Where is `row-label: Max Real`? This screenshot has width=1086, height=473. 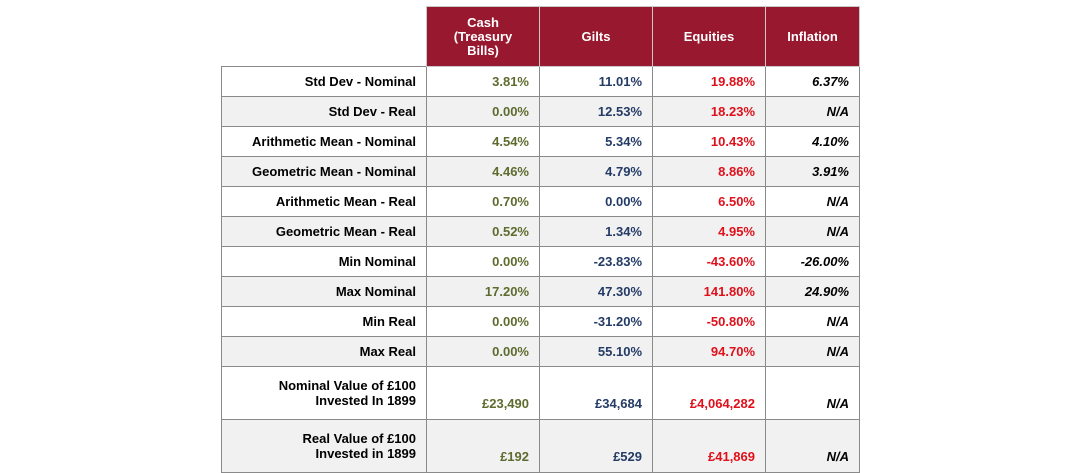 row-label: Max Real is located at coordinates (324, 351).